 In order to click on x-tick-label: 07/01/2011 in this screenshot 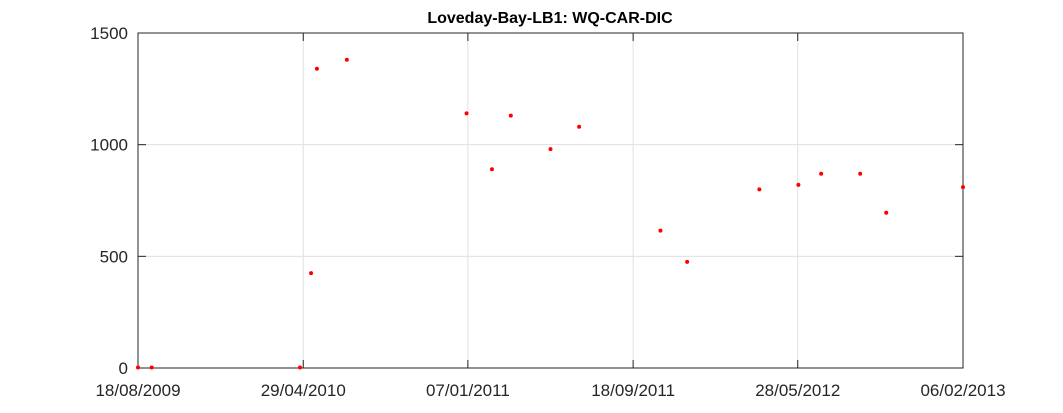, I will do `click(468, 390)`.